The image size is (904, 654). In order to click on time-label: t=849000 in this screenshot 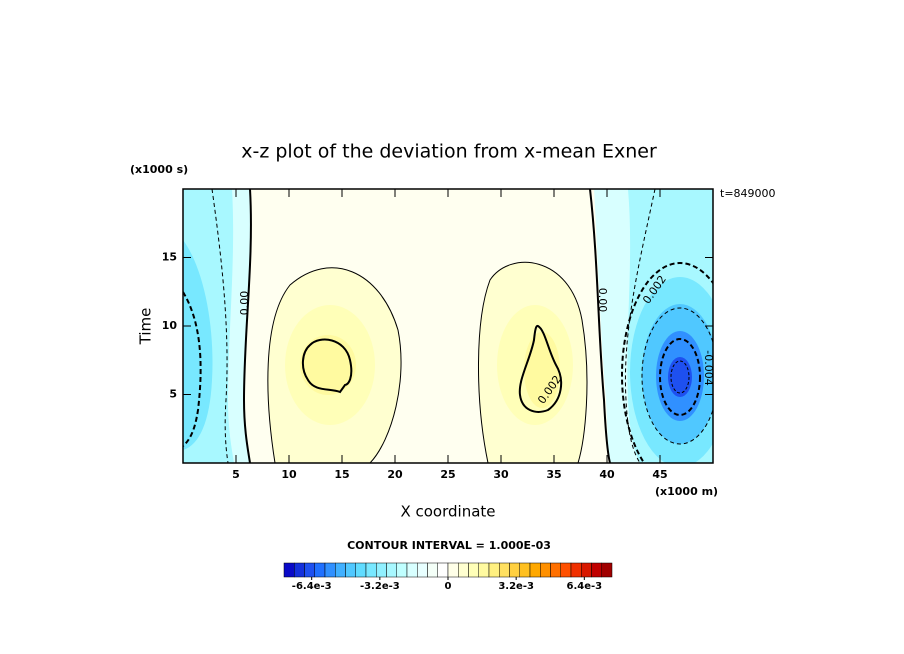, I will do `click(748, 193)`.